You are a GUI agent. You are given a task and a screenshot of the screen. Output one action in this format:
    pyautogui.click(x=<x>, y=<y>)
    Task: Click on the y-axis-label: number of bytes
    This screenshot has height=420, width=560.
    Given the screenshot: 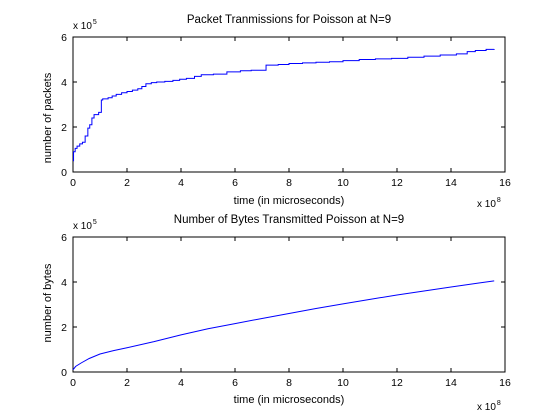 What is the action you would take?
    pyautogui.click(x=48, y=302)
    